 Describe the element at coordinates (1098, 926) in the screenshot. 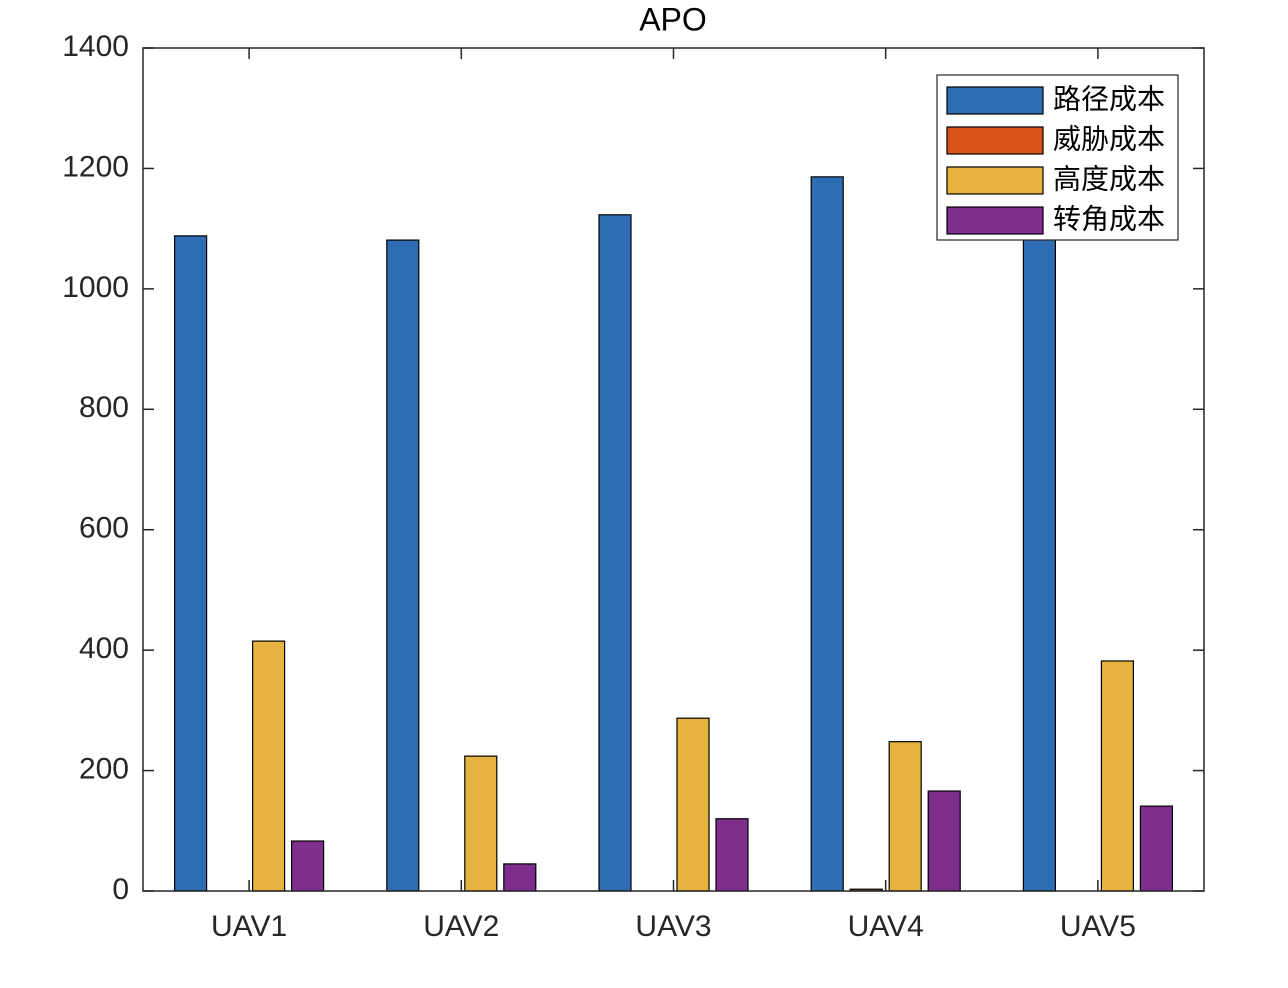

I see `x-tick-label: UAV5` at that location.